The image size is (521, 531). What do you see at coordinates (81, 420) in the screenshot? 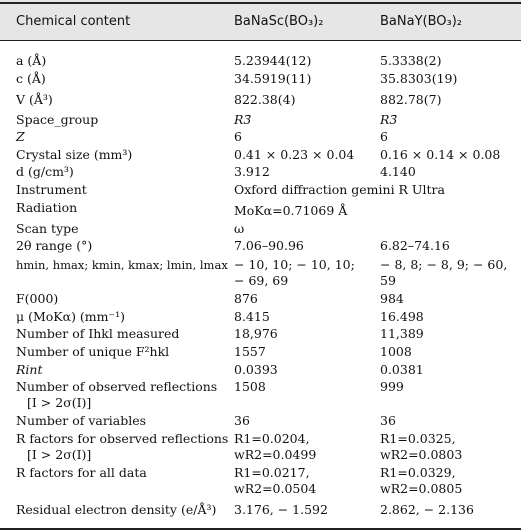
I see `row-label-variables: Number of variables` at bounding box center [81, 420].